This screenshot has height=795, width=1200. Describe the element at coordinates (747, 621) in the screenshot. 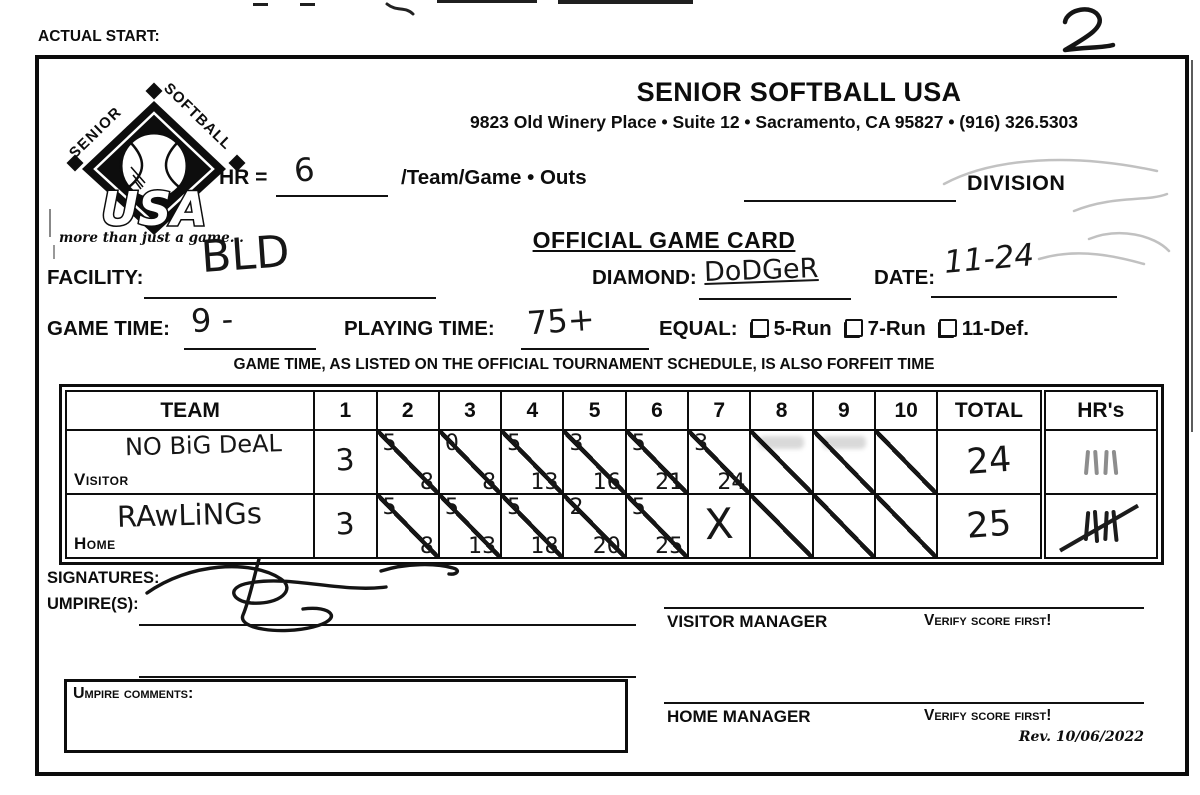

I see `visitor-manager-label: VISITOR MANAGER` at that location.